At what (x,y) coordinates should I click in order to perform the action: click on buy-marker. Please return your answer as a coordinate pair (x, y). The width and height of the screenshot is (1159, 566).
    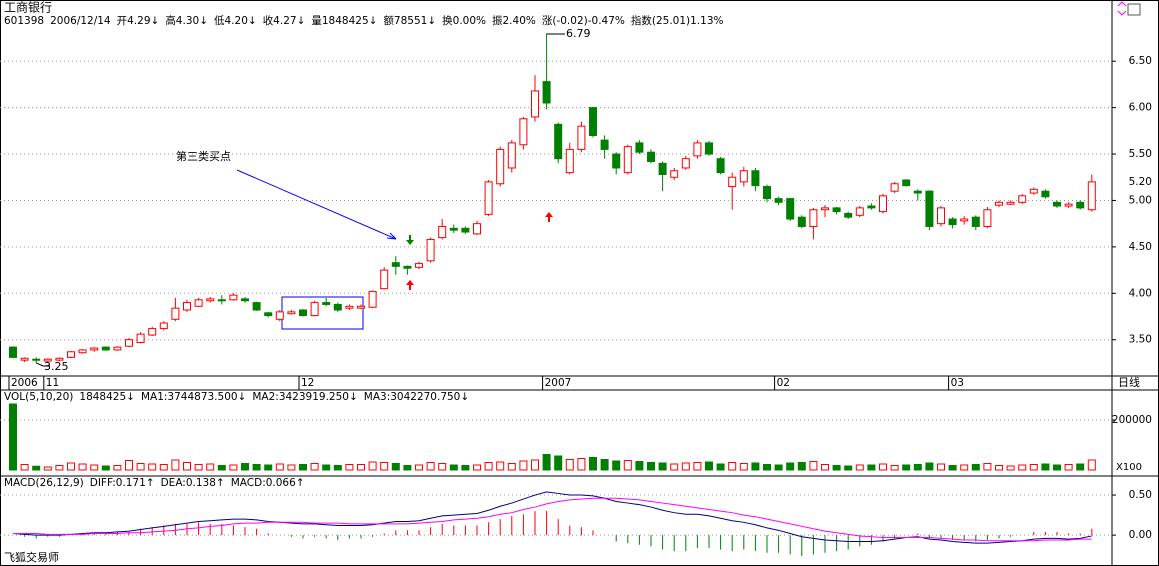
    Looking at the image, I should click on (549, 217).